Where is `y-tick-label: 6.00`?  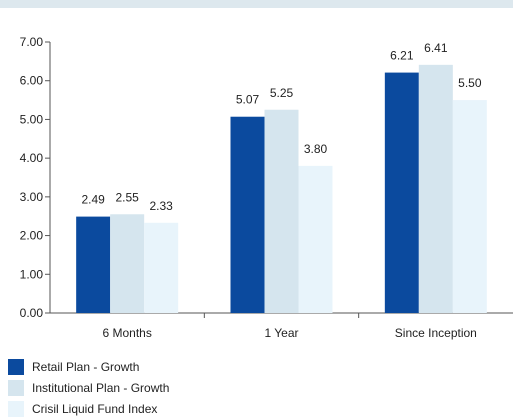
y-tick-label: 6.00 is located at coordinates (32, 81).